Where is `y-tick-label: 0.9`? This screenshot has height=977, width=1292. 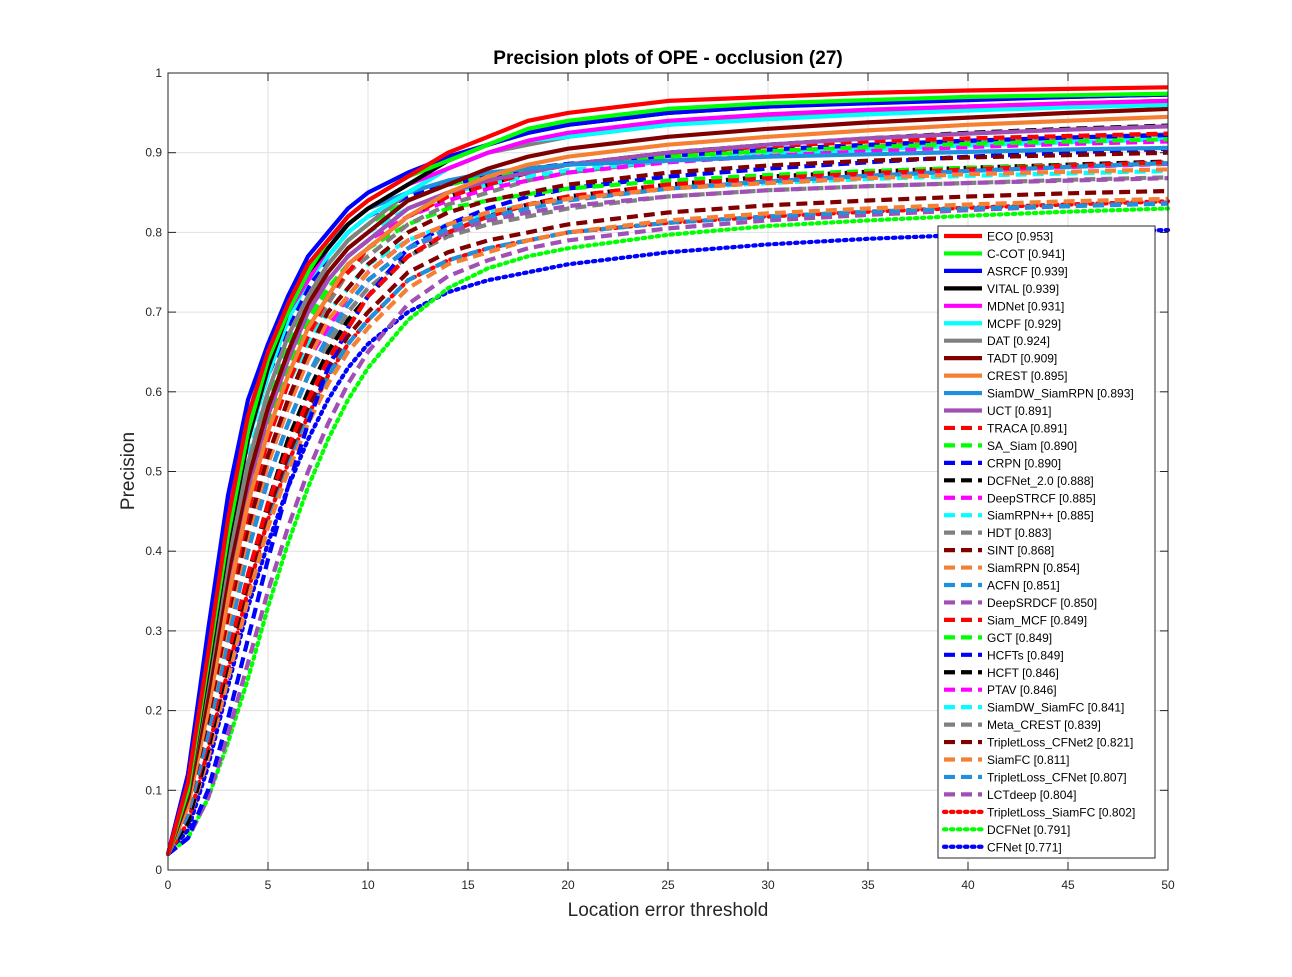 y-tick-label: 0.9 is located at coordinates (153, 153).